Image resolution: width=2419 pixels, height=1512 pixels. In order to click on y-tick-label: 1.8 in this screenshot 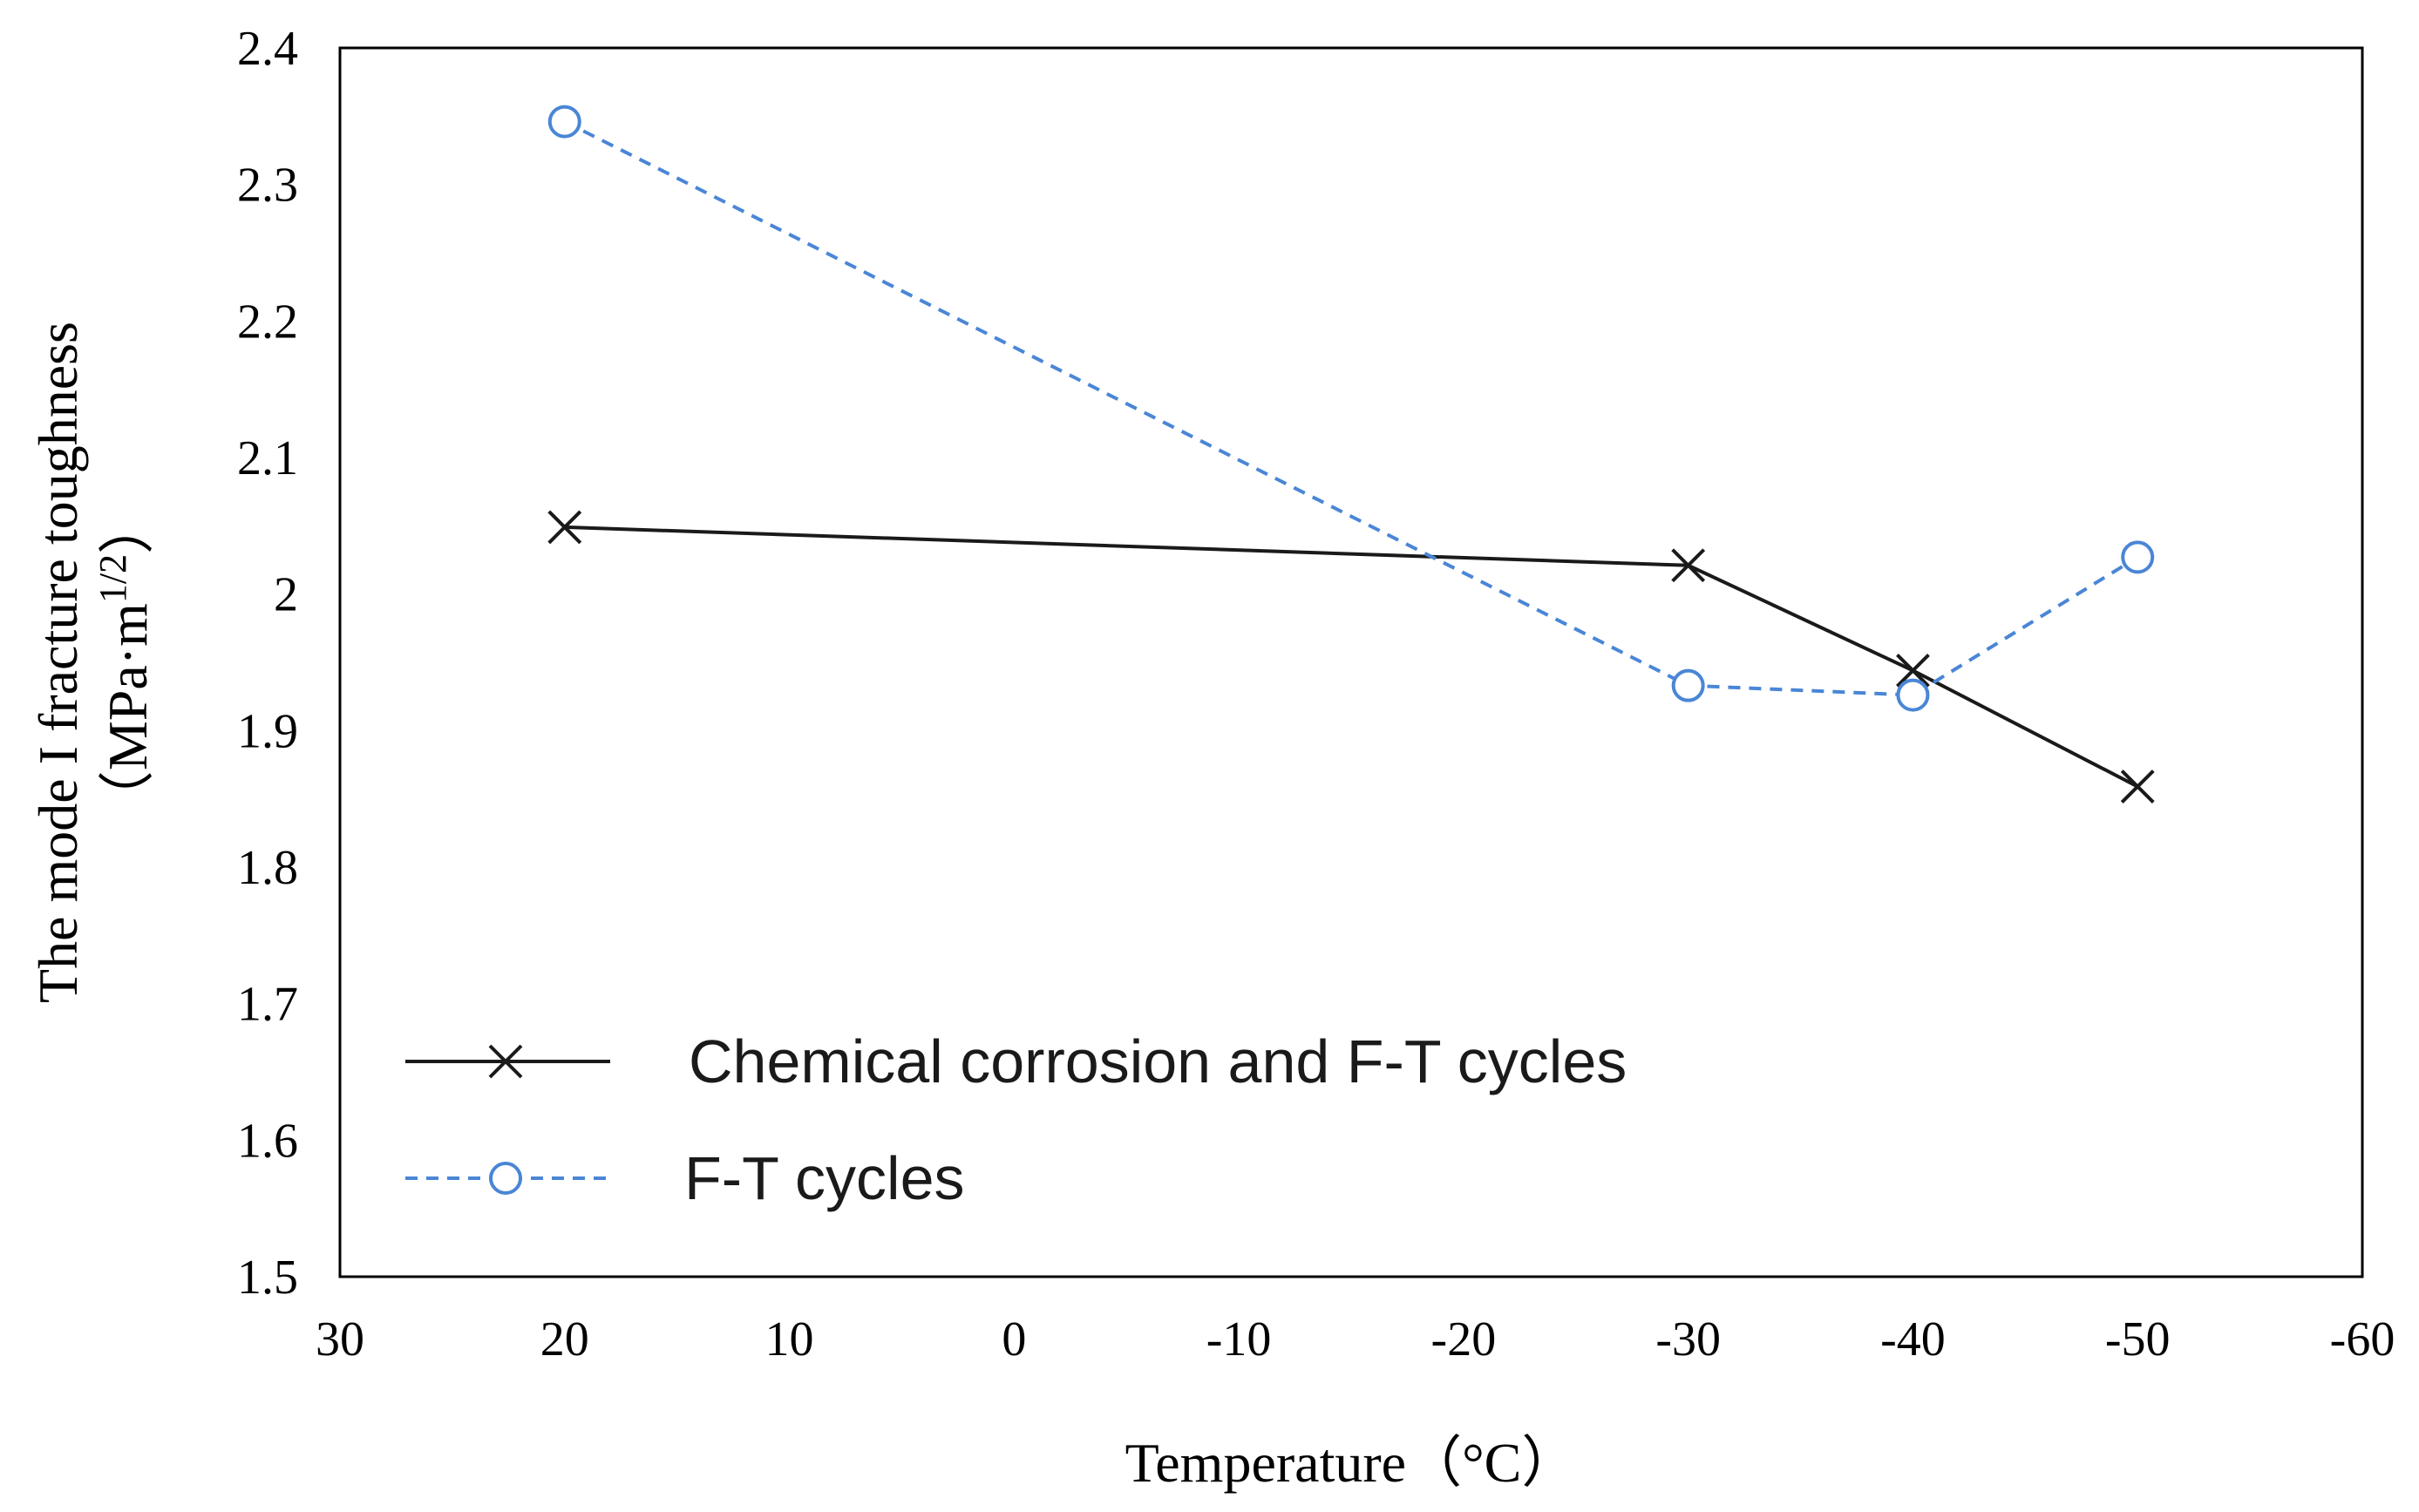, I will do `click(267, 868)`.